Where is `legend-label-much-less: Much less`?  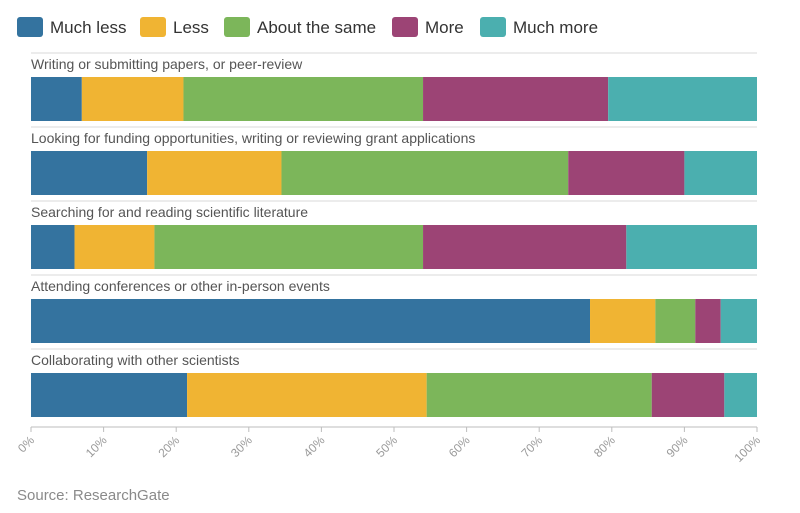 legend-label-much-less: Much less is located at coordinates (88, 27).